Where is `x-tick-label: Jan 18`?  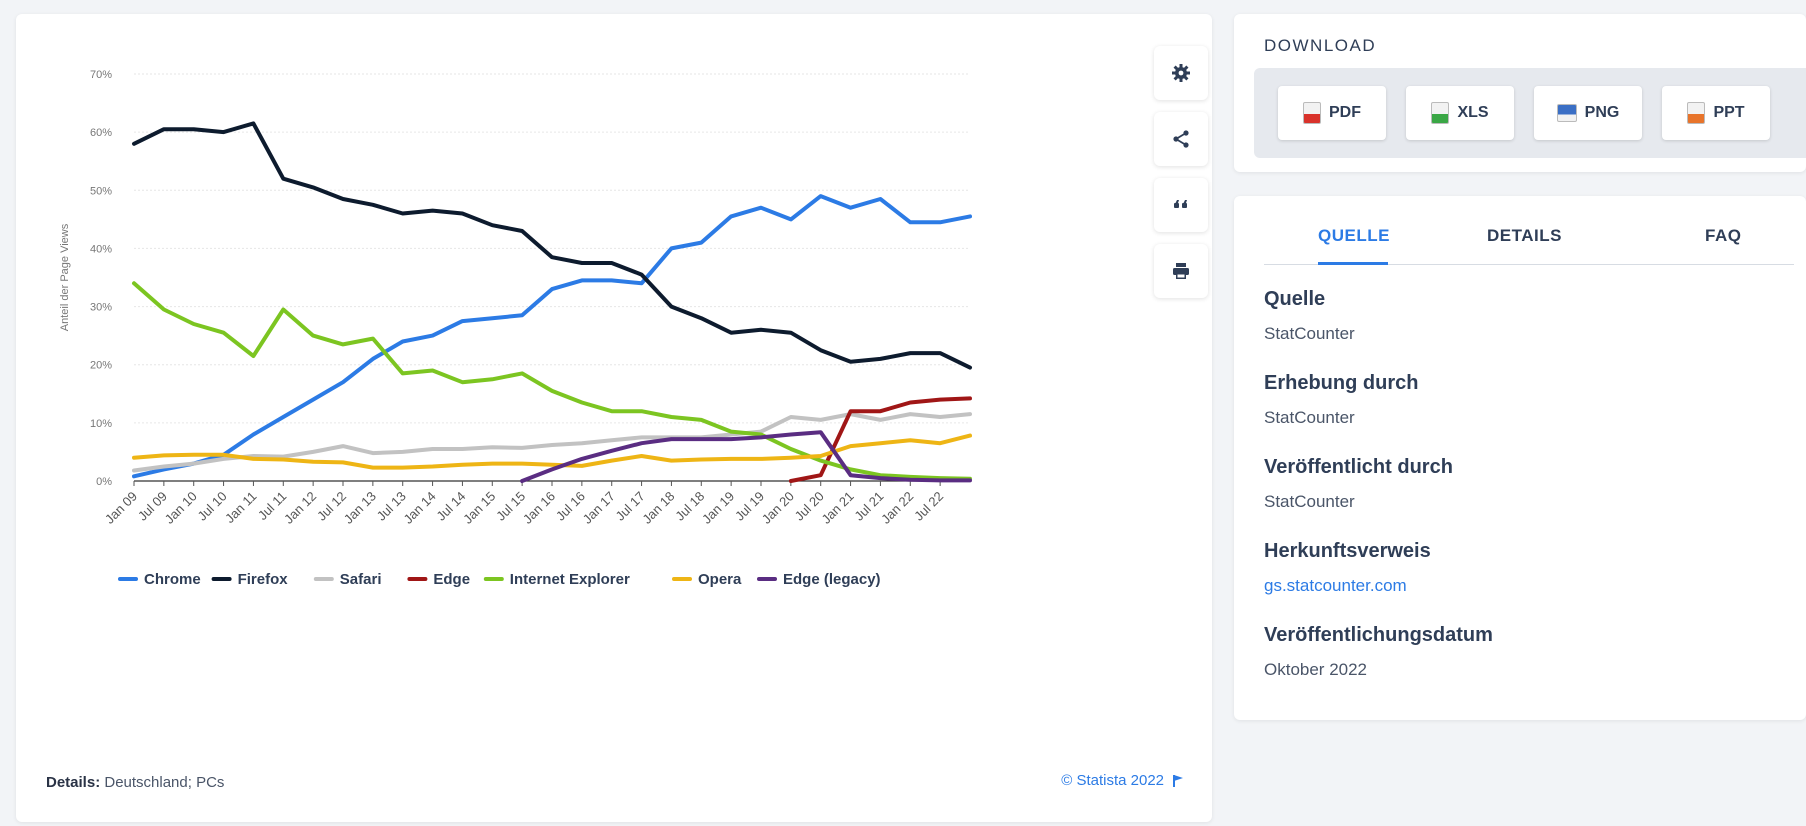
x-tick-label: Jan 18 is located at coordinates (658, 508).